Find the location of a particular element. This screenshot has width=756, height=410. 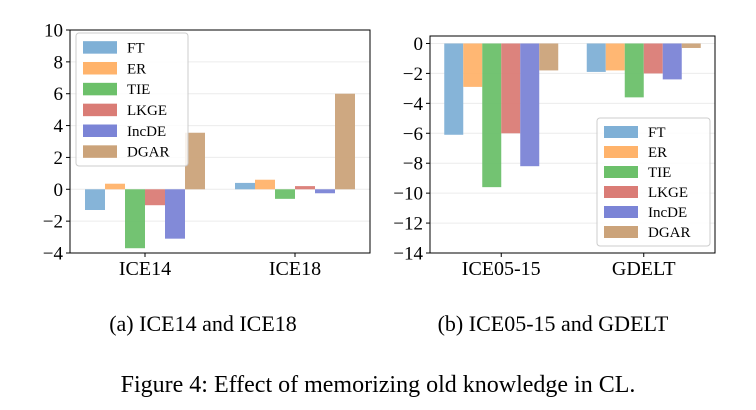

bar-dgar-ice18 is located at coordinates (345, 141).